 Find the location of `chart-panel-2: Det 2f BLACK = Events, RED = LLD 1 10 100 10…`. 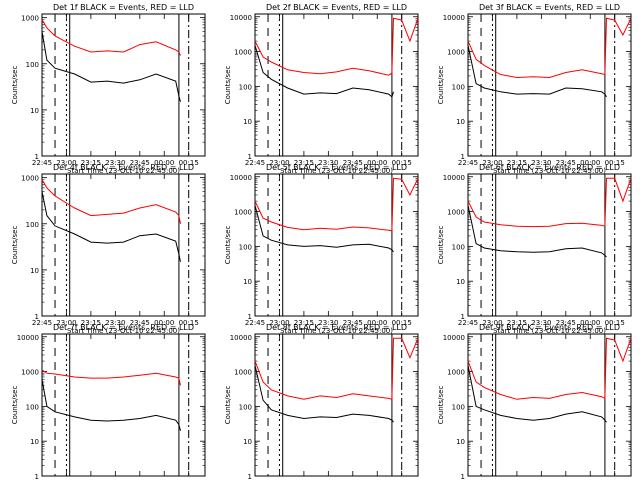

chart-panel-2: Det 2f BLACK = Events, RED = LLD 1 10 100 10… is located at coordinates (321, 89).